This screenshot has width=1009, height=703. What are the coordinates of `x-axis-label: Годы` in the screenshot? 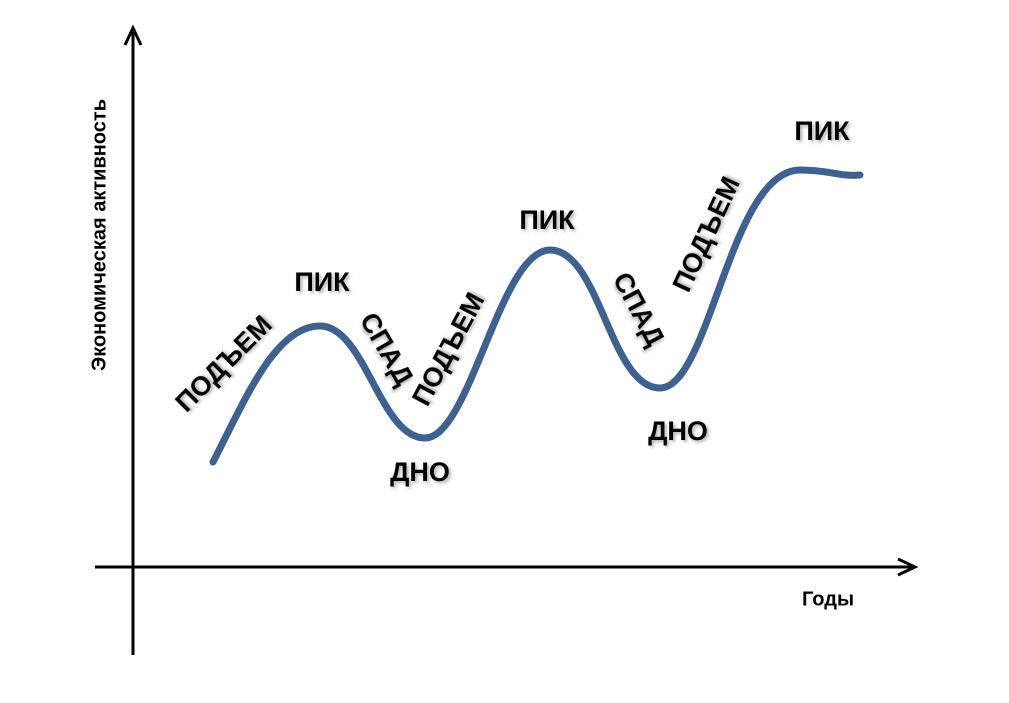 It's located at (828, 599).